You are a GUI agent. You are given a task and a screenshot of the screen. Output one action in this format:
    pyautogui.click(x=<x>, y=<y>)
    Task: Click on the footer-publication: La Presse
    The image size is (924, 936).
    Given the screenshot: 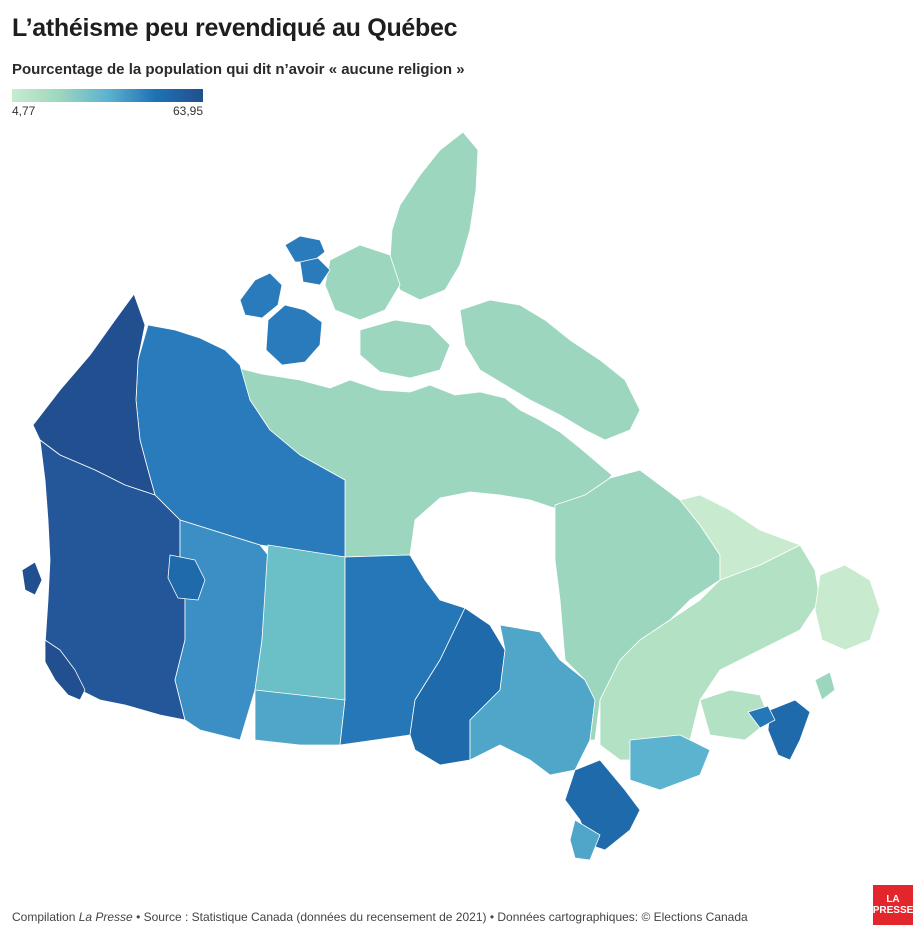 What is the action you would take?
    pyautogui.click(x=105, y=917)
    